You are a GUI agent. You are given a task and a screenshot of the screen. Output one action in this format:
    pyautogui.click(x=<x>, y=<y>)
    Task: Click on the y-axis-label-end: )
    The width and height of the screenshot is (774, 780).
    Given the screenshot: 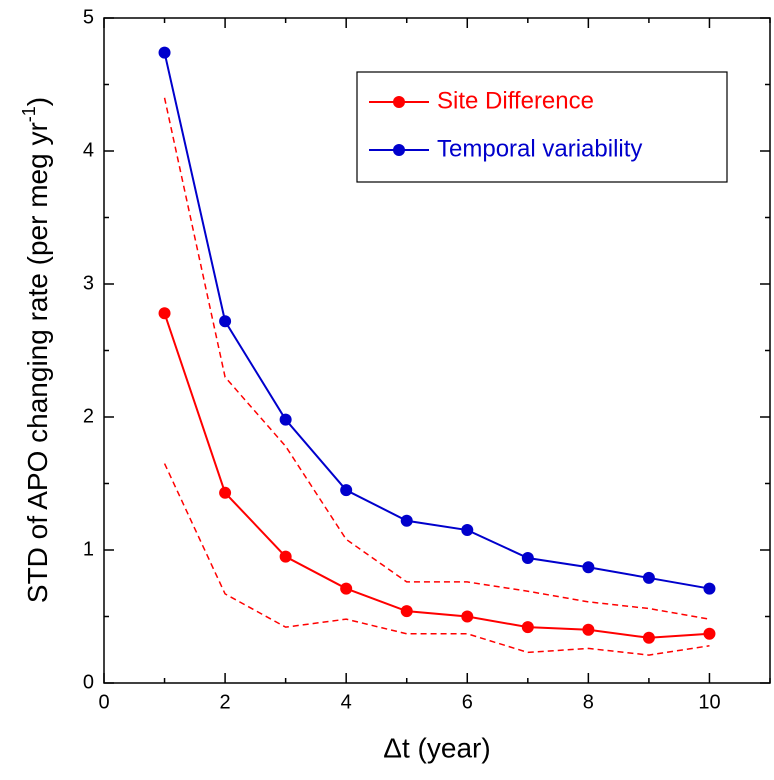 What is the action you would take?
    pyautogui.click(x=37, y=101)
    